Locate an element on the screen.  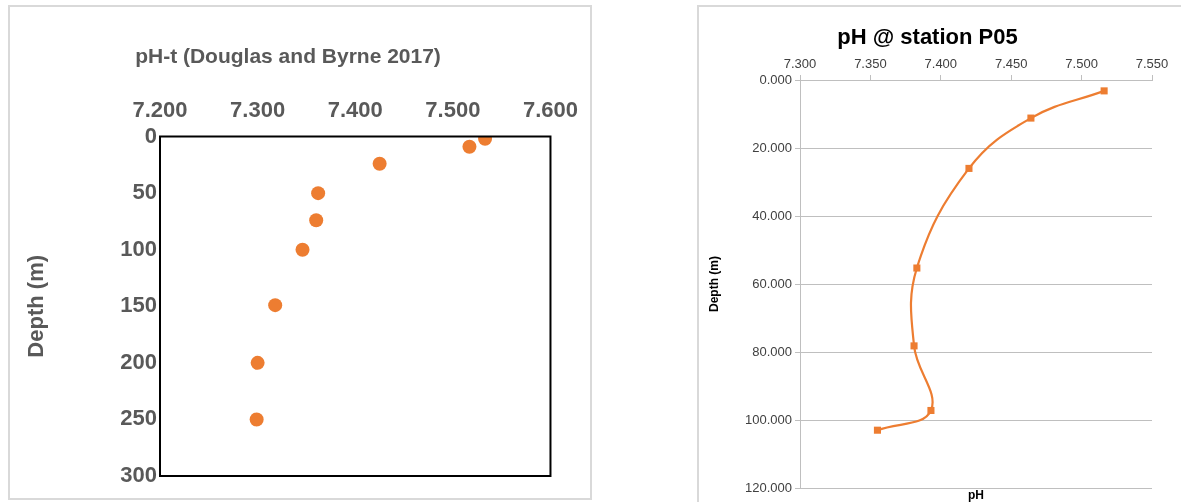
y-tick-label: 120.000 is located at coordinates (768, 487).